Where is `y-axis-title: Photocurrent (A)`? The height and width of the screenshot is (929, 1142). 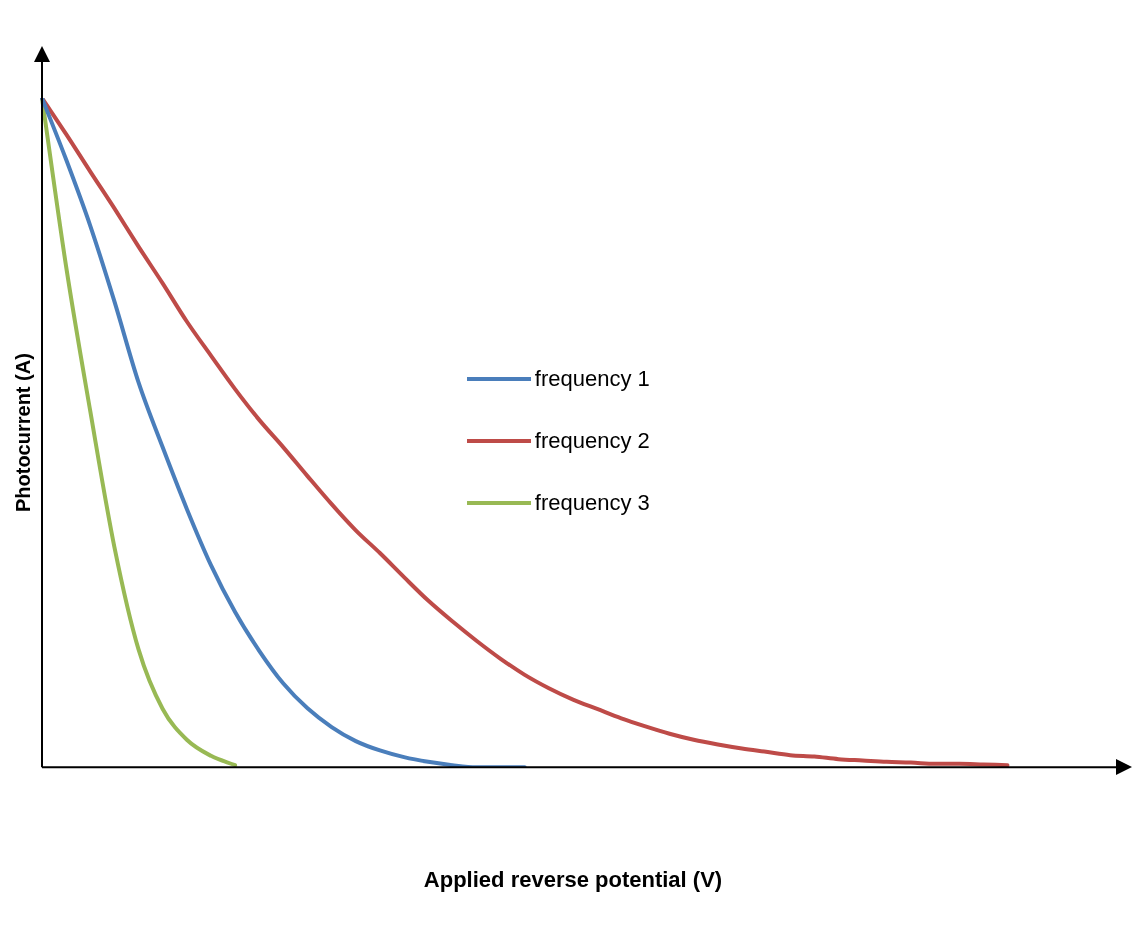 y-axis-title: Photocurrent (A) is located at coordinates (22, 433).